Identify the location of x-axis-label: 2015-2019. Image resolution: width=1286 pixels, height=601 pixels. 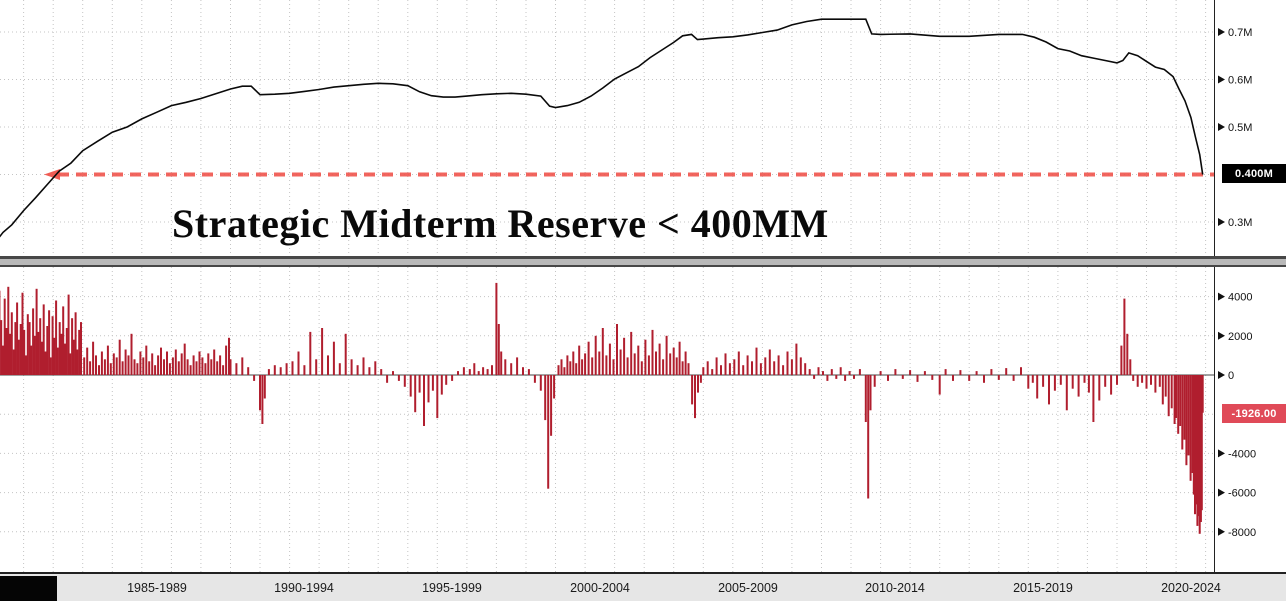
(1043, 588).